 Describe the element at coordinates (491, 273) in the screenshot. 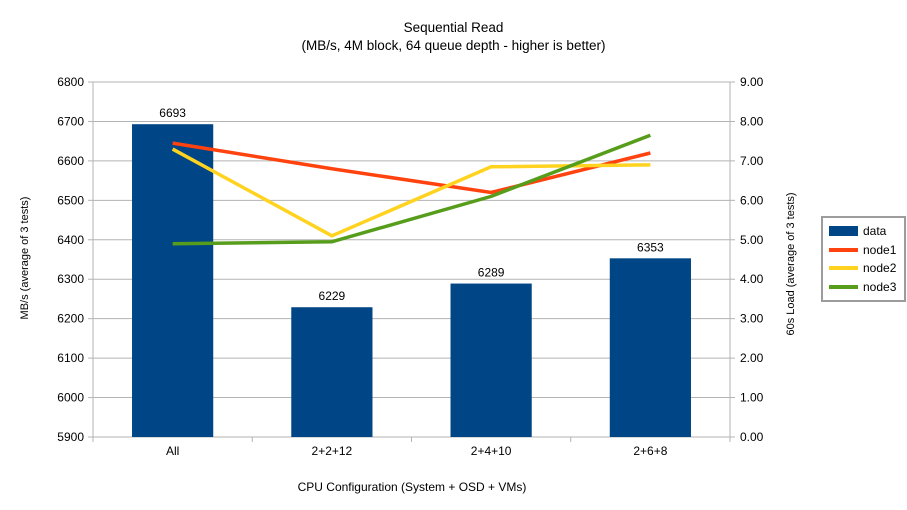

I see `bar-value-label: 6289` at that location.